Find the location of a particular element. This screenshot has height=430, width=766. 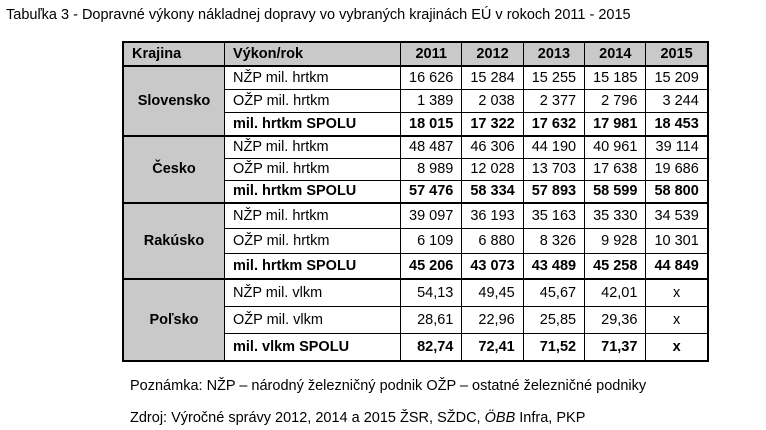

value-cell: 71,37 is located at coordinates (615, 347).